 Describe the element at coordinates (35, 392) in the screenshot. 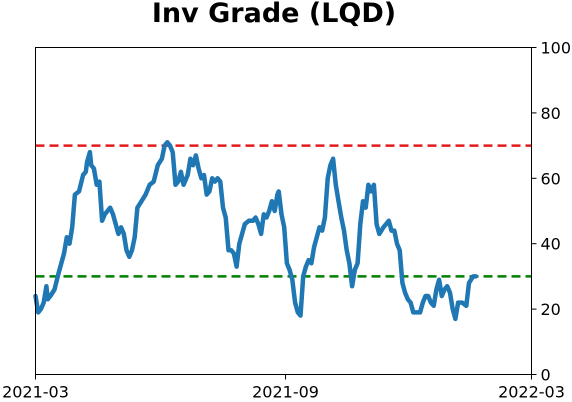

I see `x-tick-label: 2021-03` at that location.